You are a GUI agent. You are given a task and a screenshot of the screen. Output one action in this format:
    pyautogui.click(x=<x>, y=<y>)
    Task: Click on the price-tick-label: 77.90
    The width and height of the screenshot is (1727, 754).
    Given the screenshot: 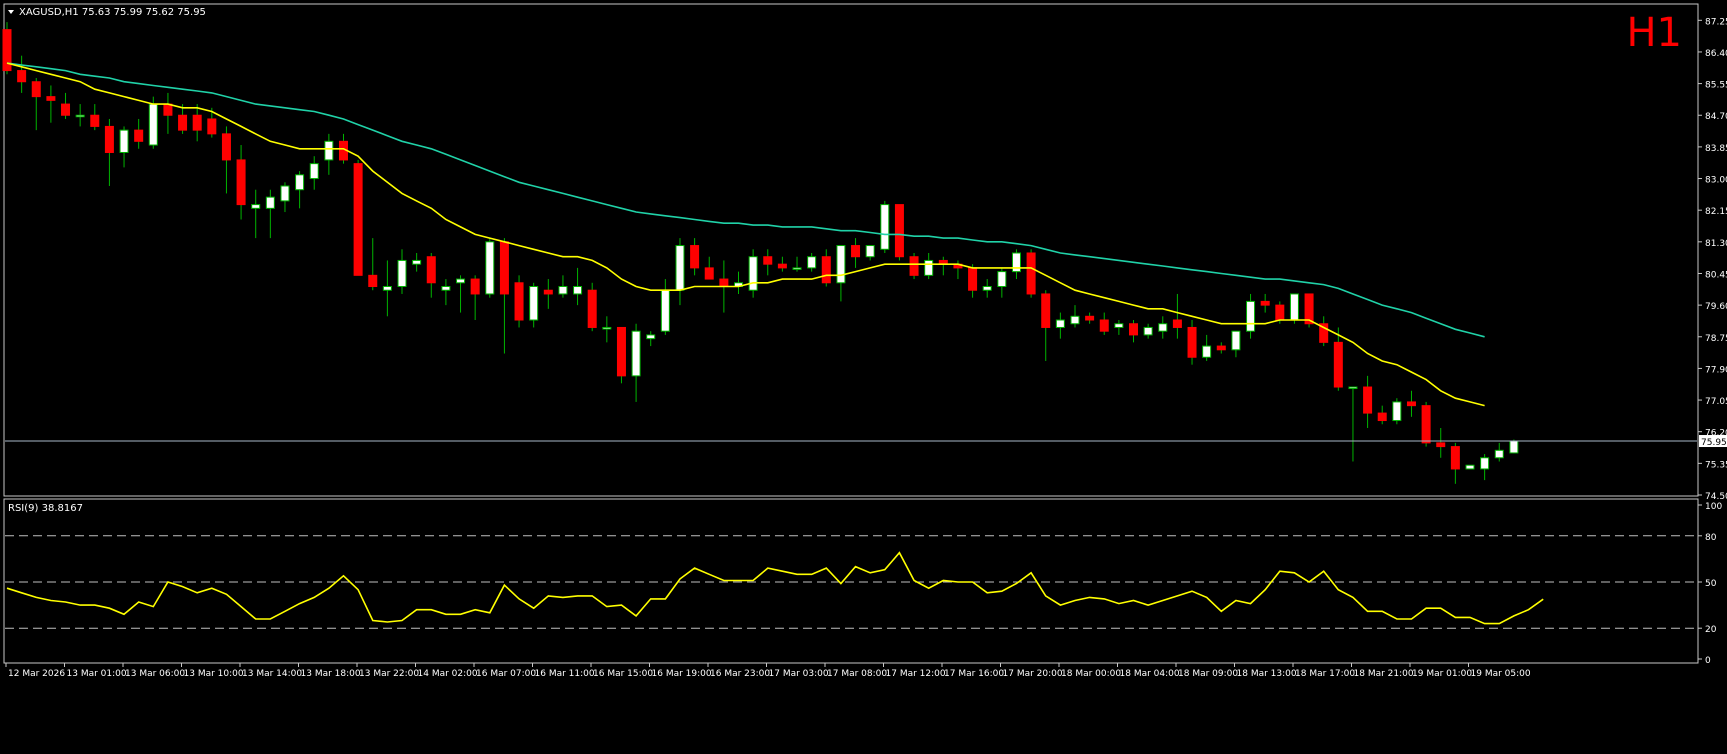 What is the action you would take?
    pyautogui.click(x=1716, y=370)
    